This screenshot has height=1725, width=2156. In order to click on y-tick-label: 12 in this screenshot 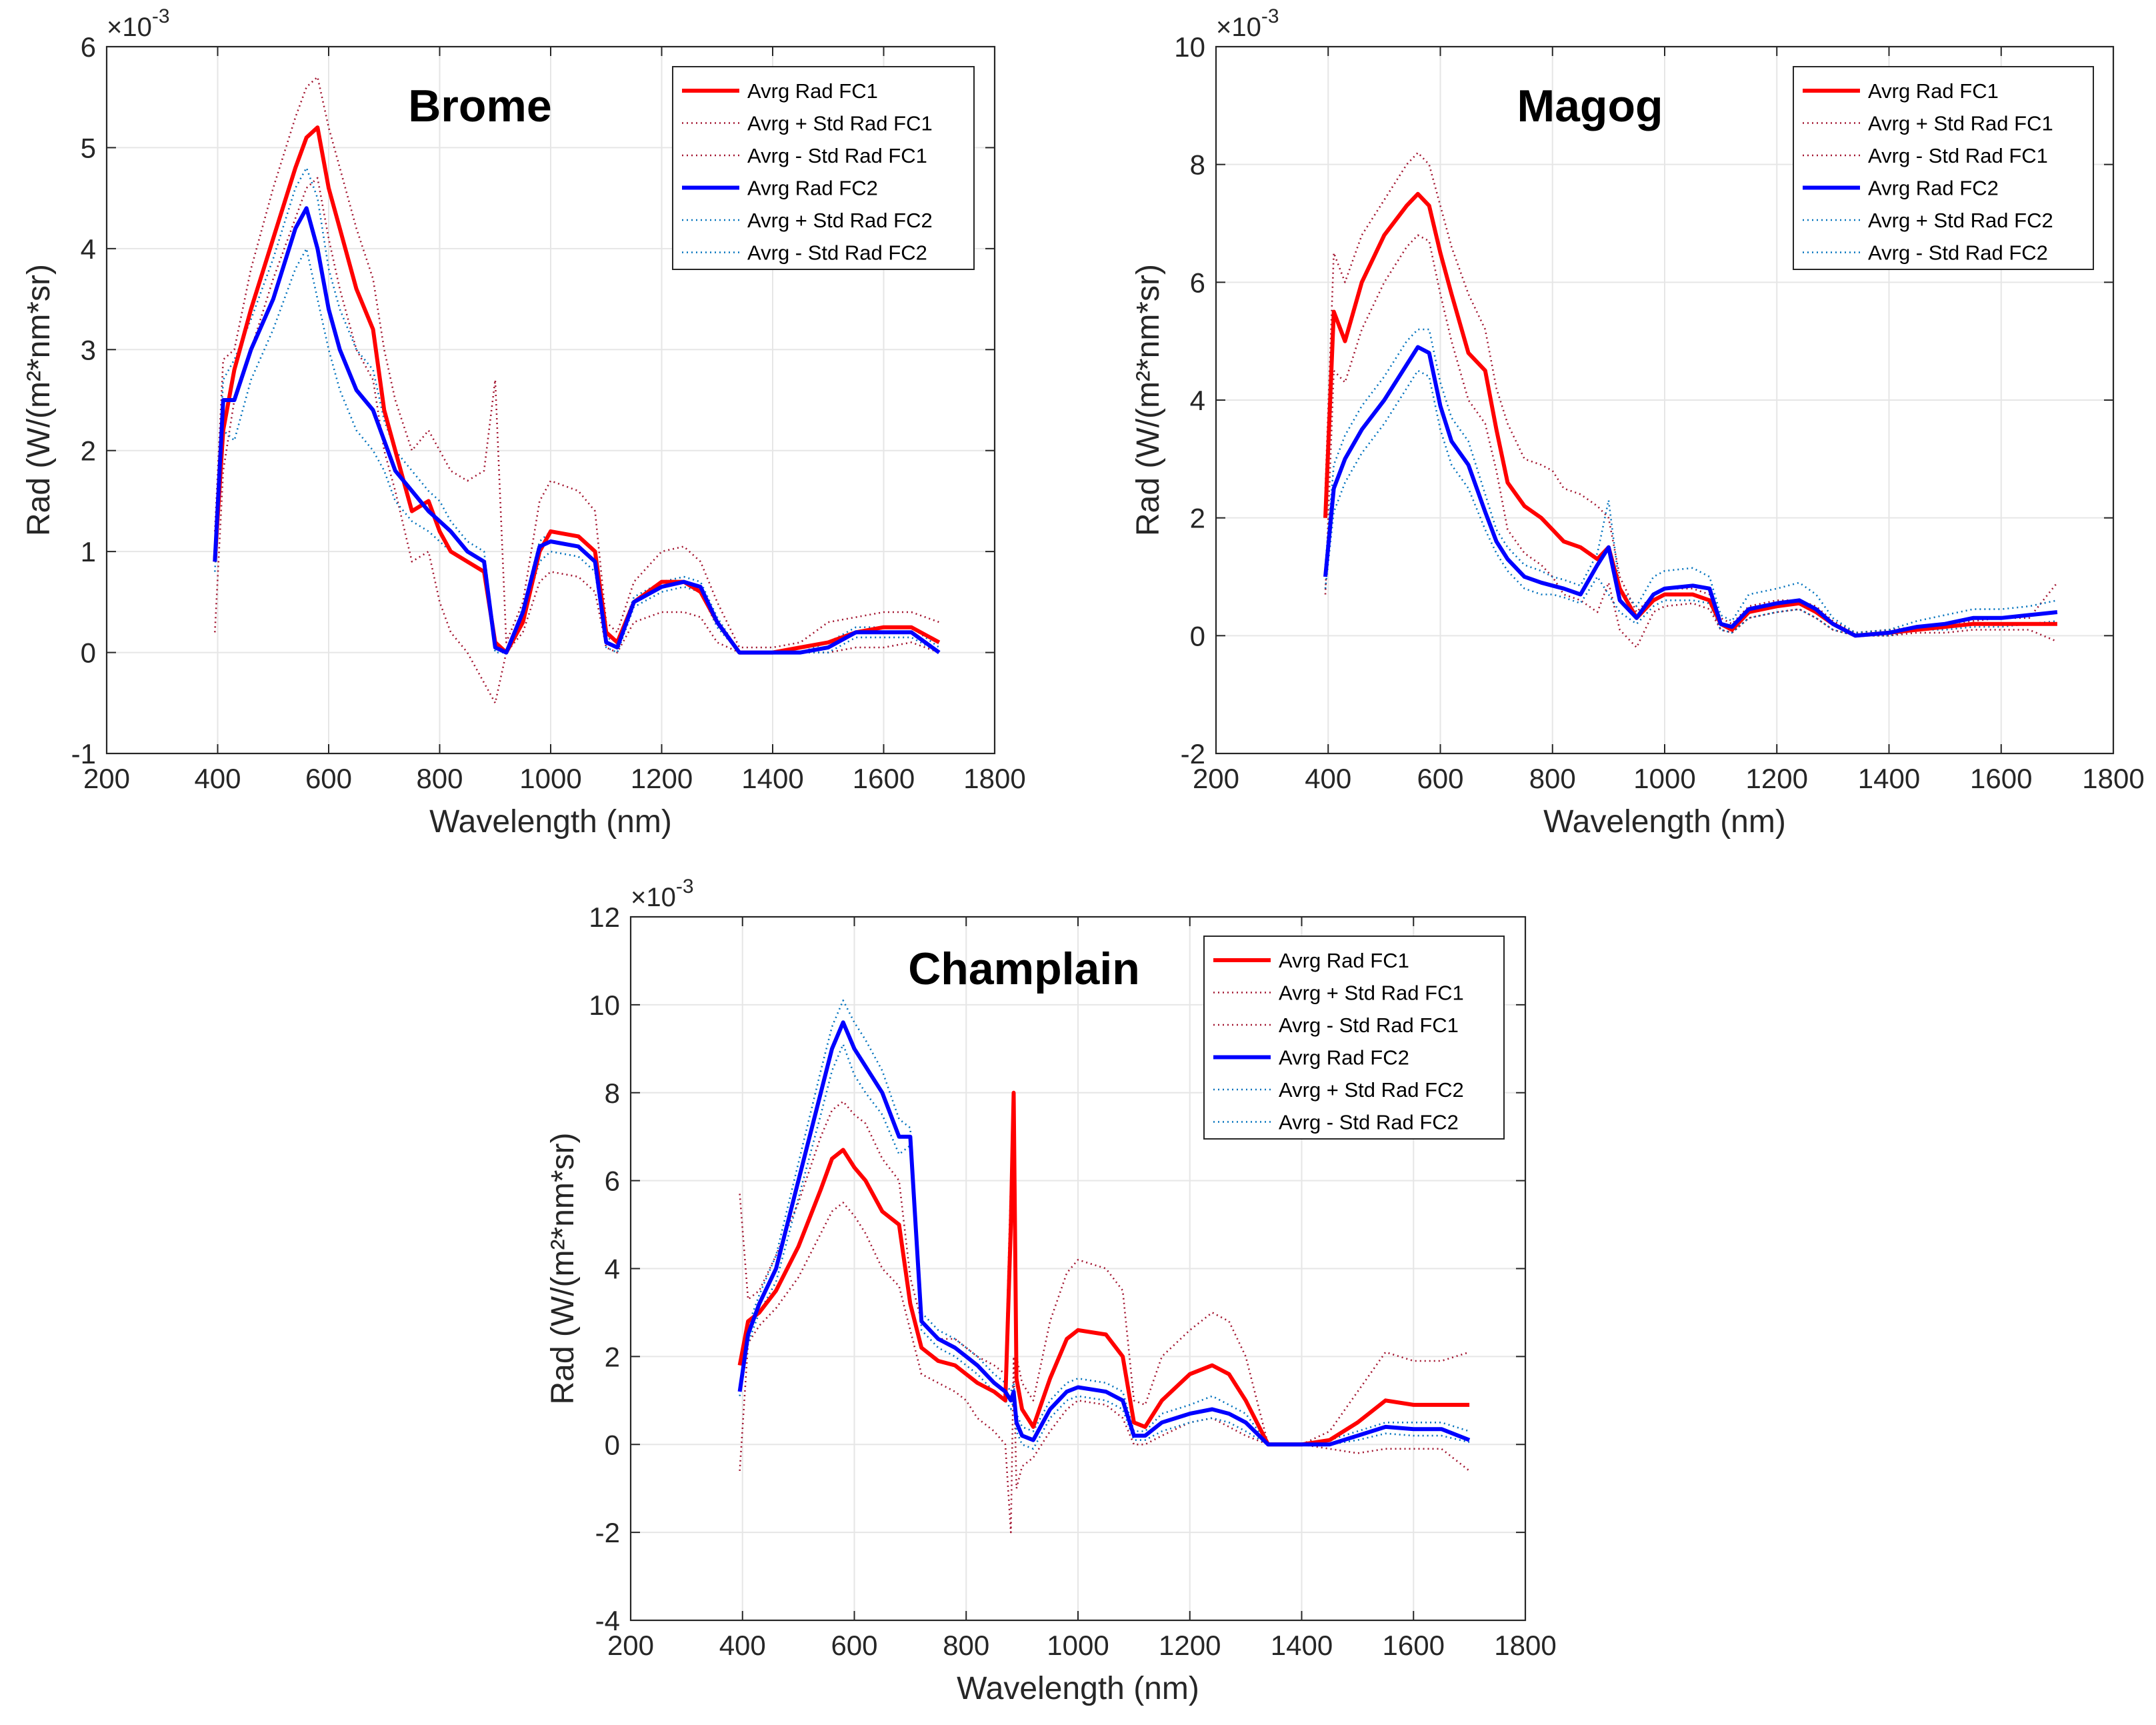, I will do `click(604, 918)`.